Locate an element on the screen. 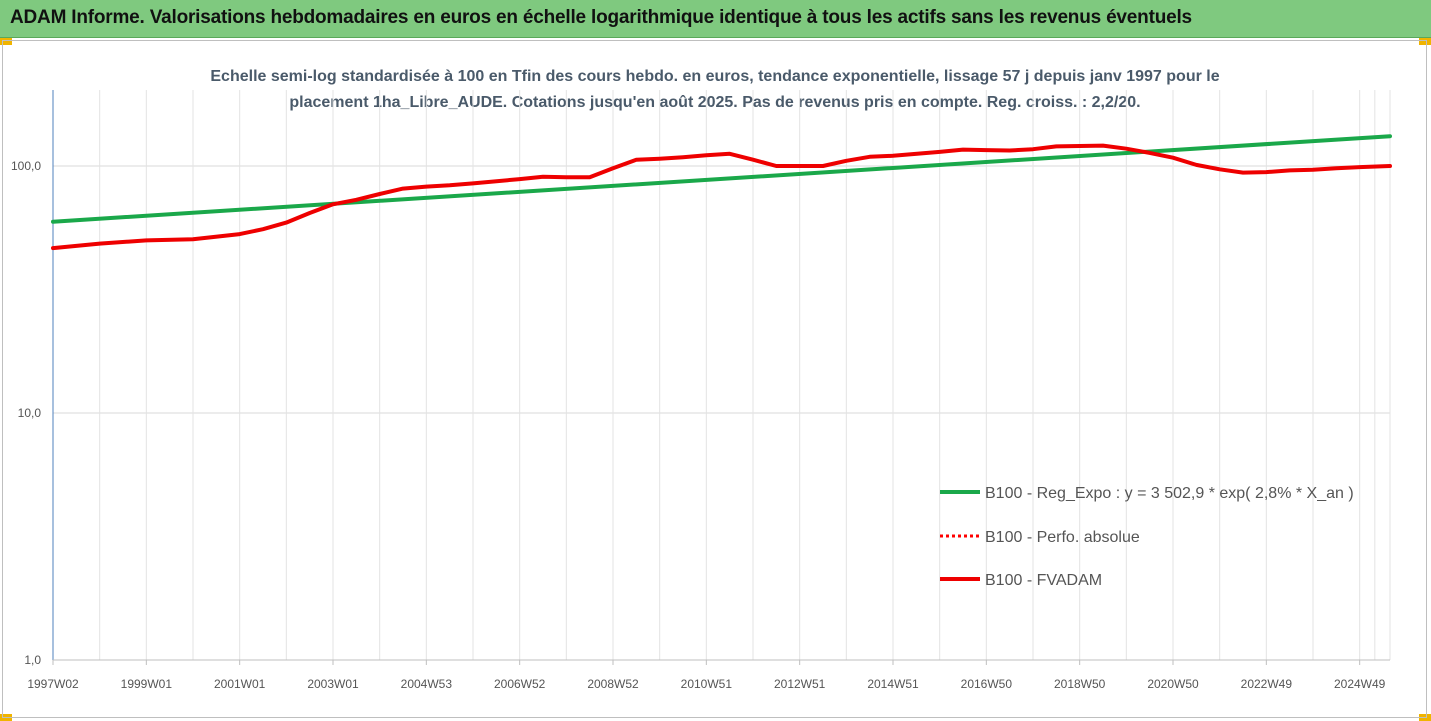 This screenshot has height=721, width=1431. corner-marker-top-left is located at coordinates (6, 41).